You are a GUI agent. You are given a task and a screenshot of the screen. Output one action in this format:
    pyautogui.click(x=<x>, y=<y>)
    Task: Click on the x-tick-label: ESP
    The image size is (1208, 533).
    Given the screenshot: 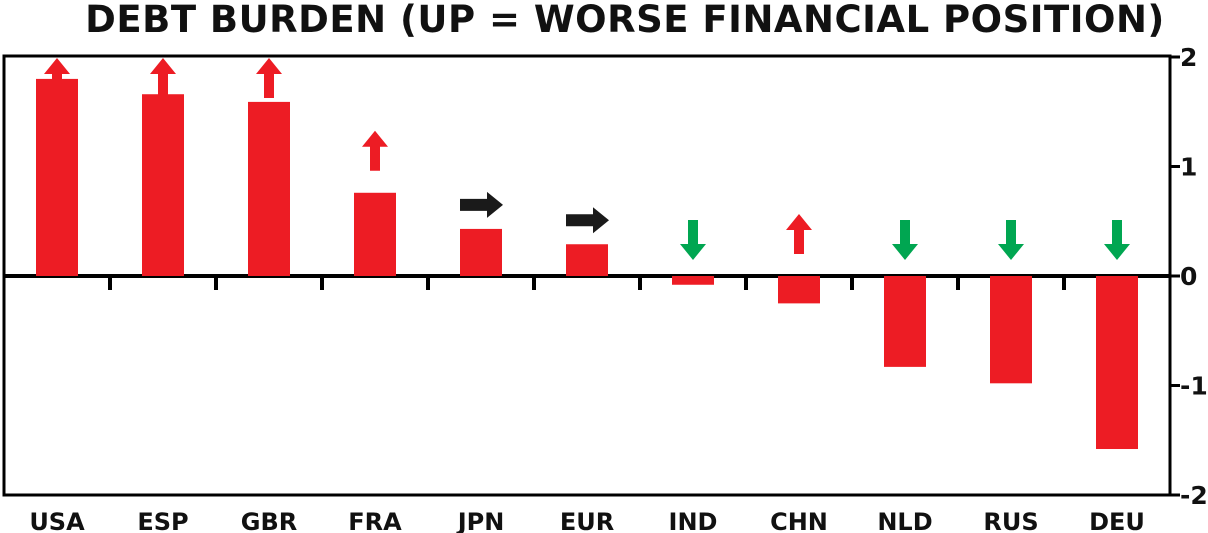 What is the action you would take?
    pyautogui.click(x=162, y=520)
    